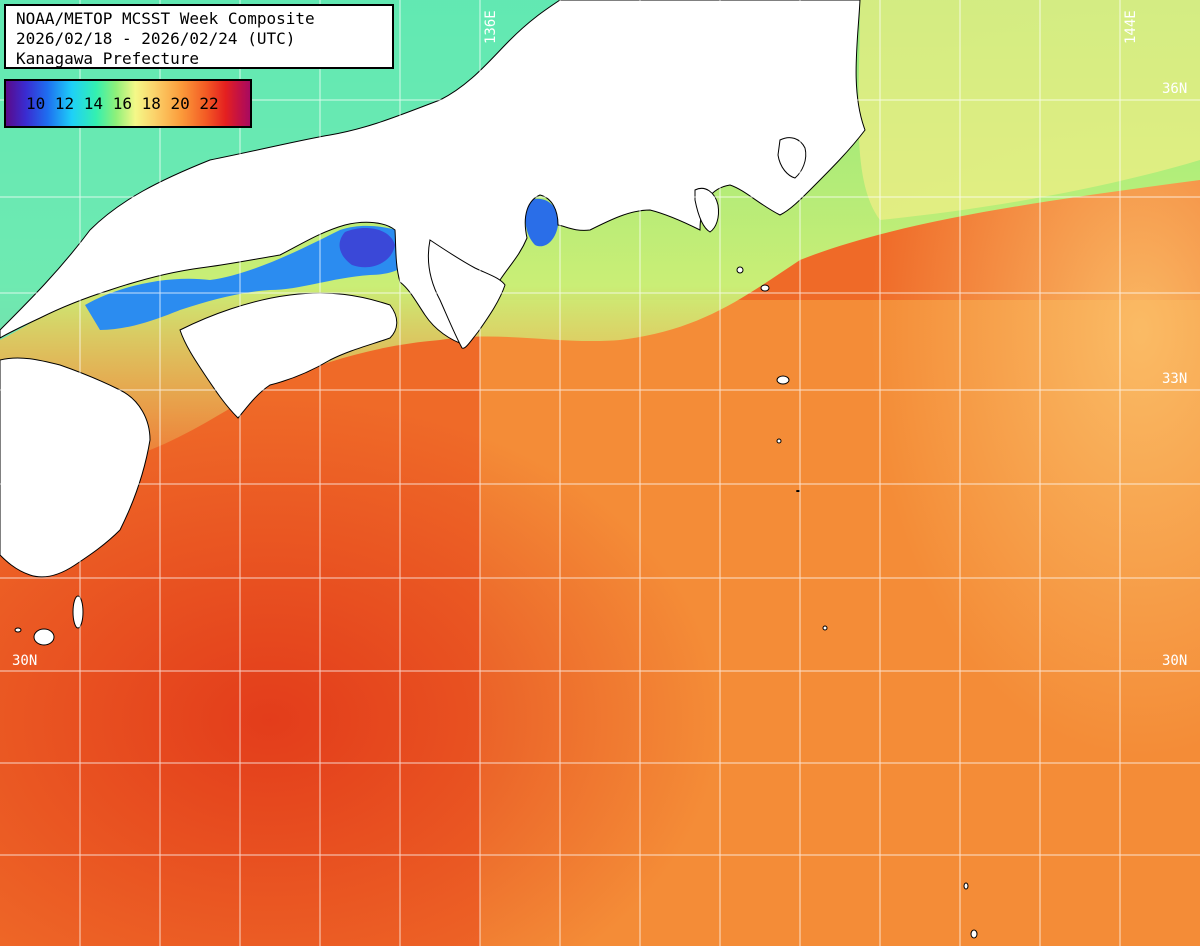 This screenshot has height=946, width=1200. I want to click on shikoku-land, so click(288, 355).